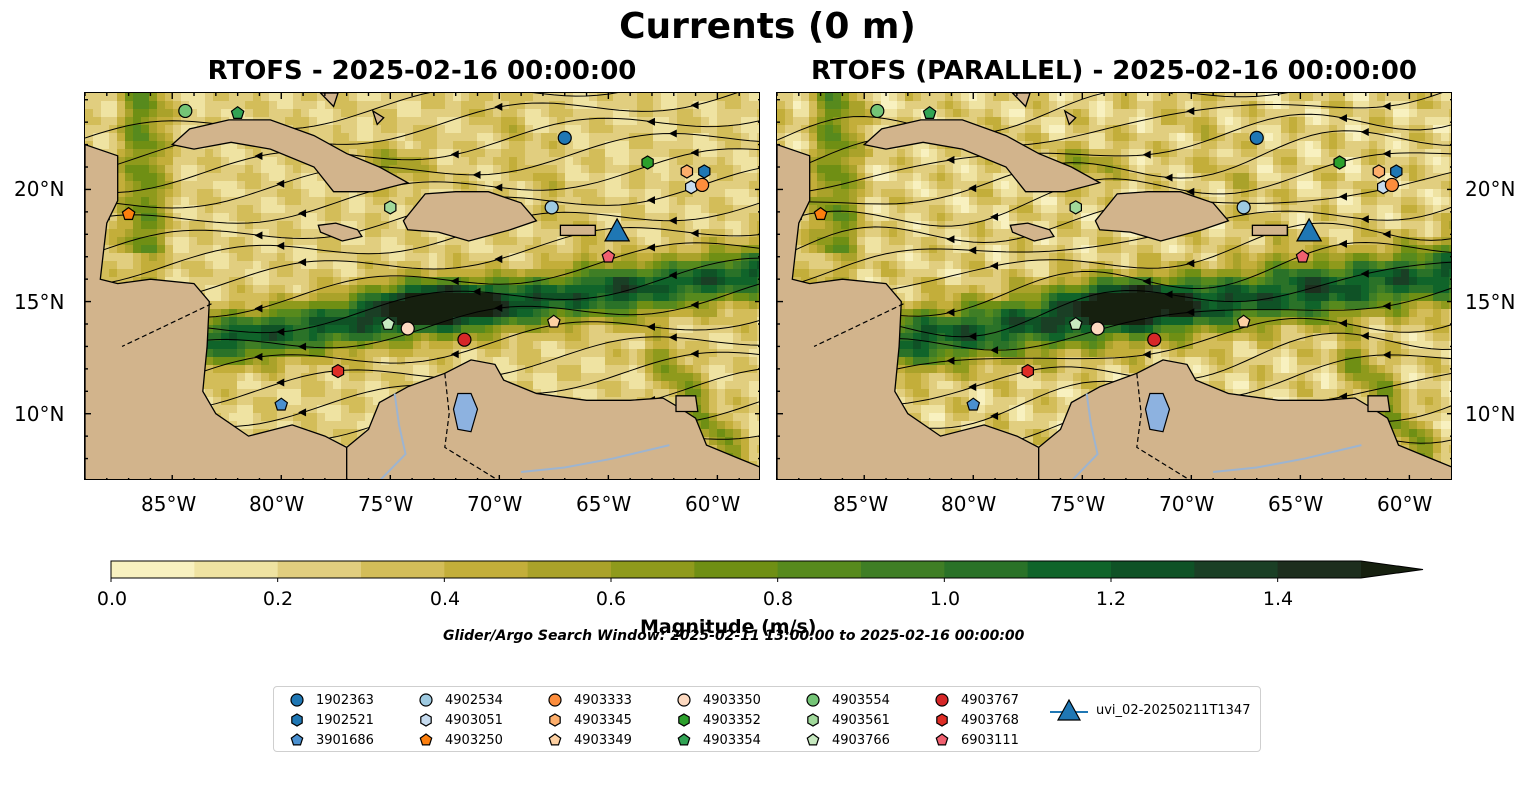 This screenshot has height=802, width=1535. Describe the element at coordinates (1069, 709) in the screenshot. I see `legend-triangle-icon` at that location.